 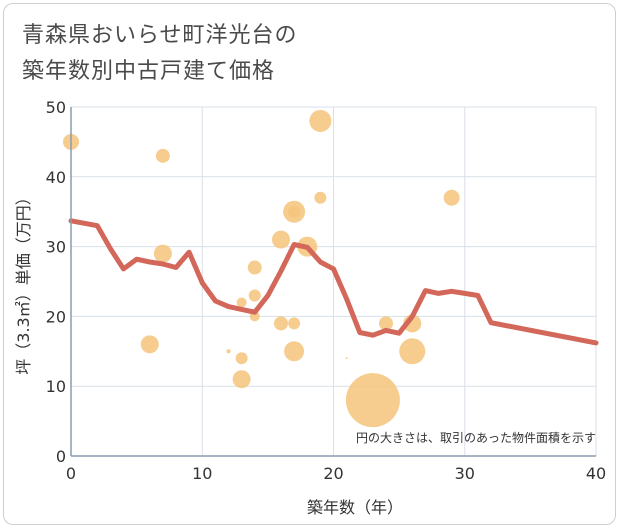 I want to click on y-tick-label-3: 30, so click(x=56, y=247).